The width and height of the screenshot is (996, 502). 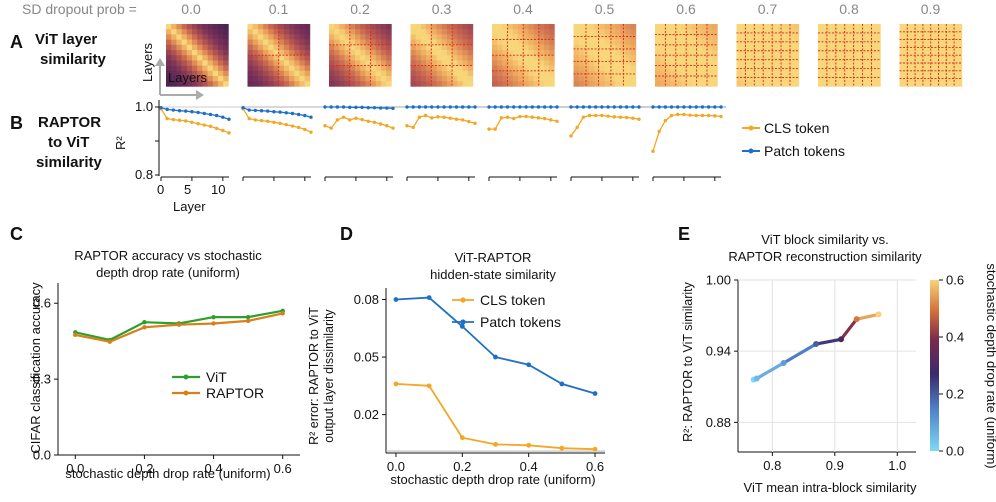 What do you see at coordinates (523, 9) in the screenshot?
I see `prob-label: 0.4` at bounding box center [523, 9].